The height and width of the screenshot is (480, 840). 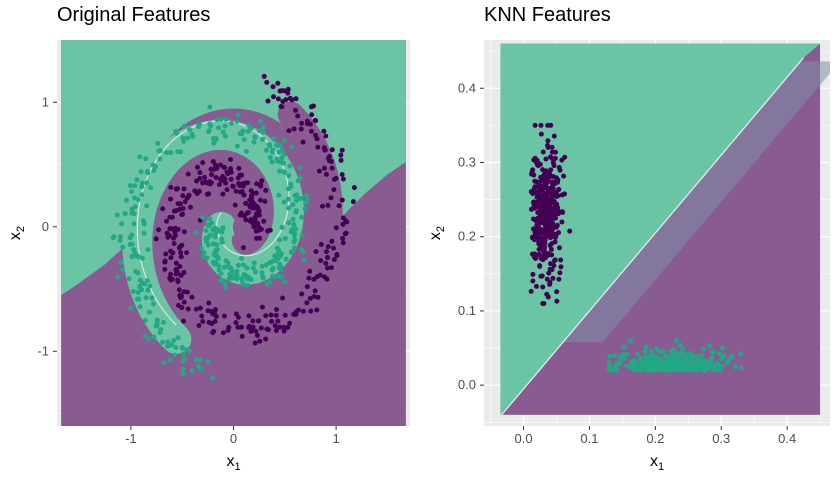 What do you see at coordinates (134, 15) in the screenshot?
I see `chart-title-original-features: Original Features` at bounding box center [134, 15].